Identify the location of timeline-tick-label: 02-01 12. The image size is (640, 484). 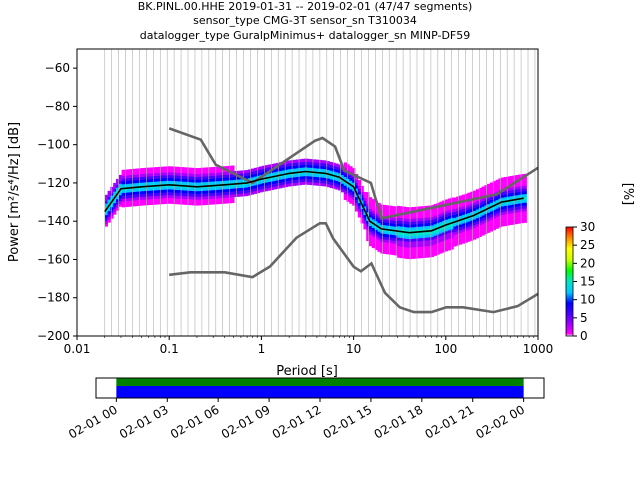
(297, 421).